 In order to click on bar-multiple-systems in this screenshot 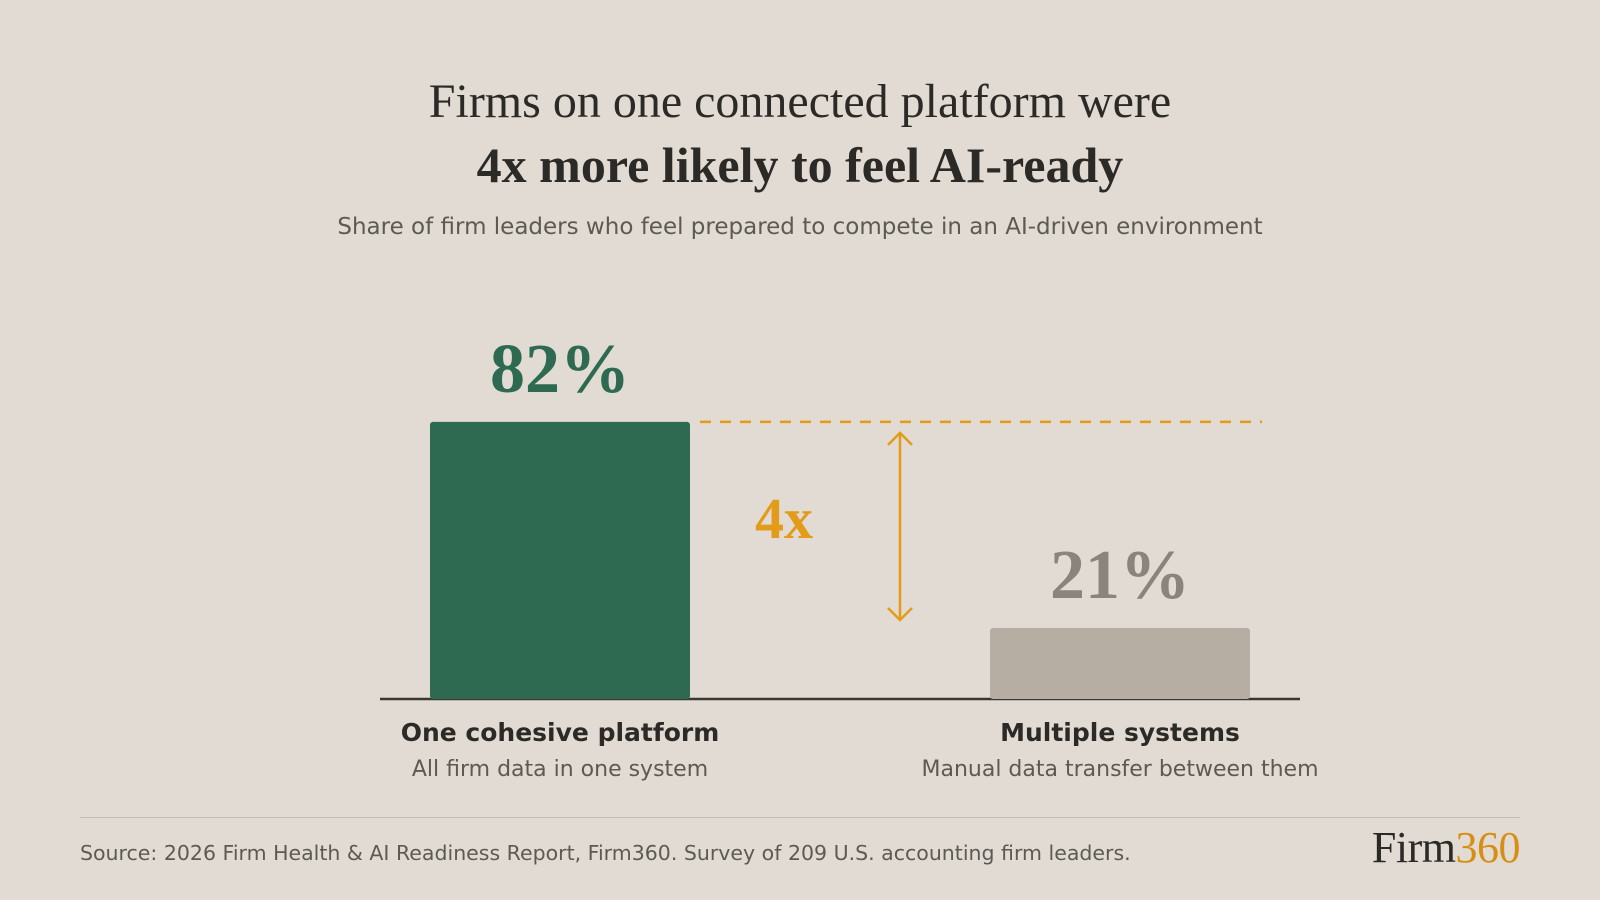, I will do `click(1120, 663)`.